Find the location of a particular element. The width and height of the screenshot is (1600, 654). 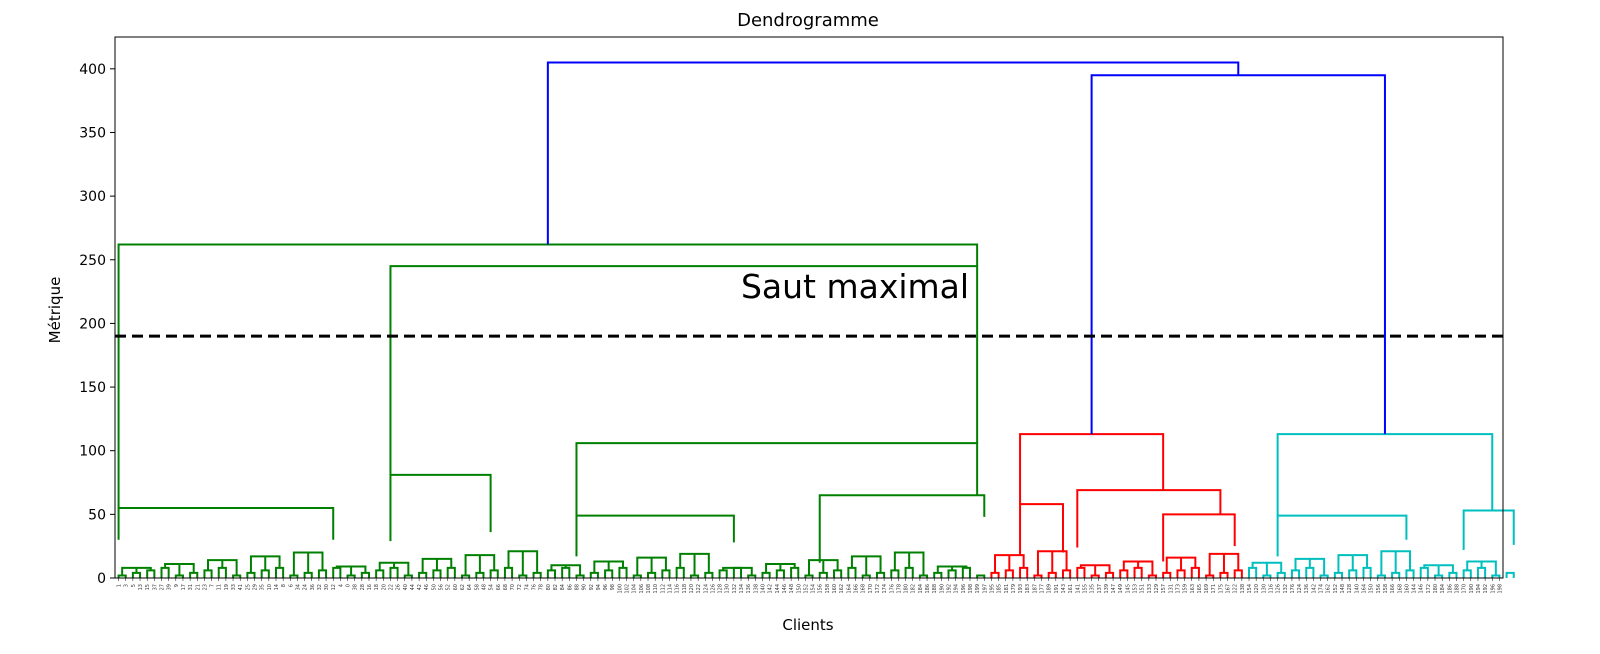

leaf-label: 64 is located at coordinates (470, 587).